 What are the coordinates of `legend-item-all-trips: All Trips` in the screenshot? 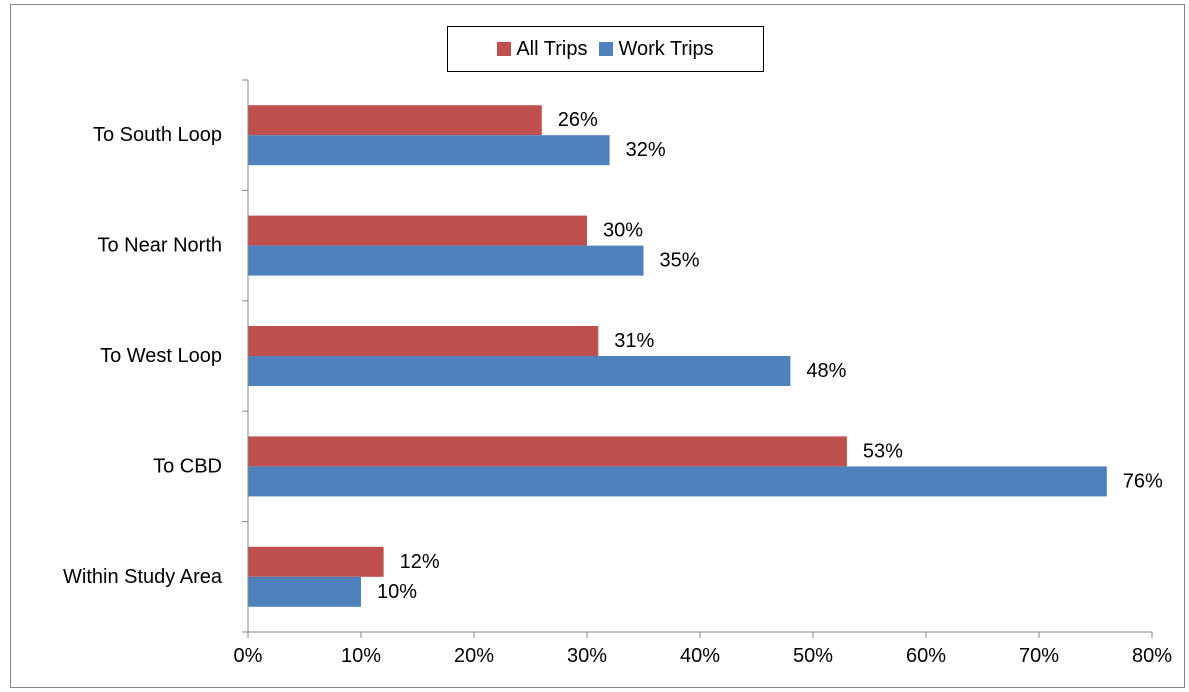 It's located at (542, 49).